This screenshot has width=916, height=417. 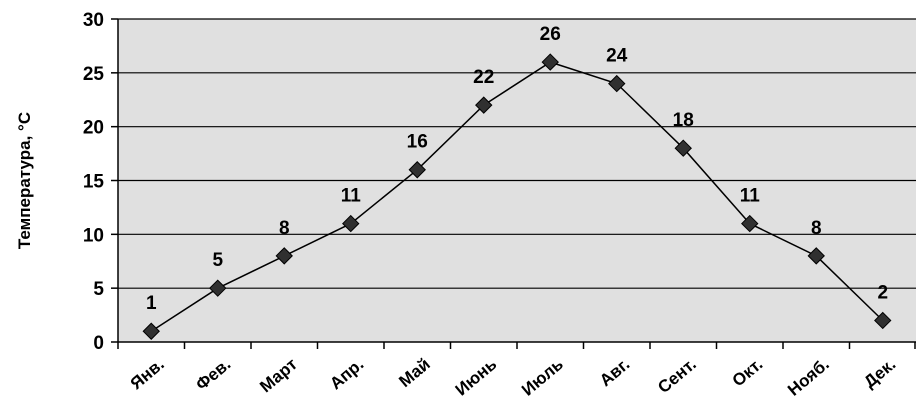 What do you see at coordinates (94, 74) in the screenshot?
I see `y-tick-label: 25` at bounding box center [94, 74].